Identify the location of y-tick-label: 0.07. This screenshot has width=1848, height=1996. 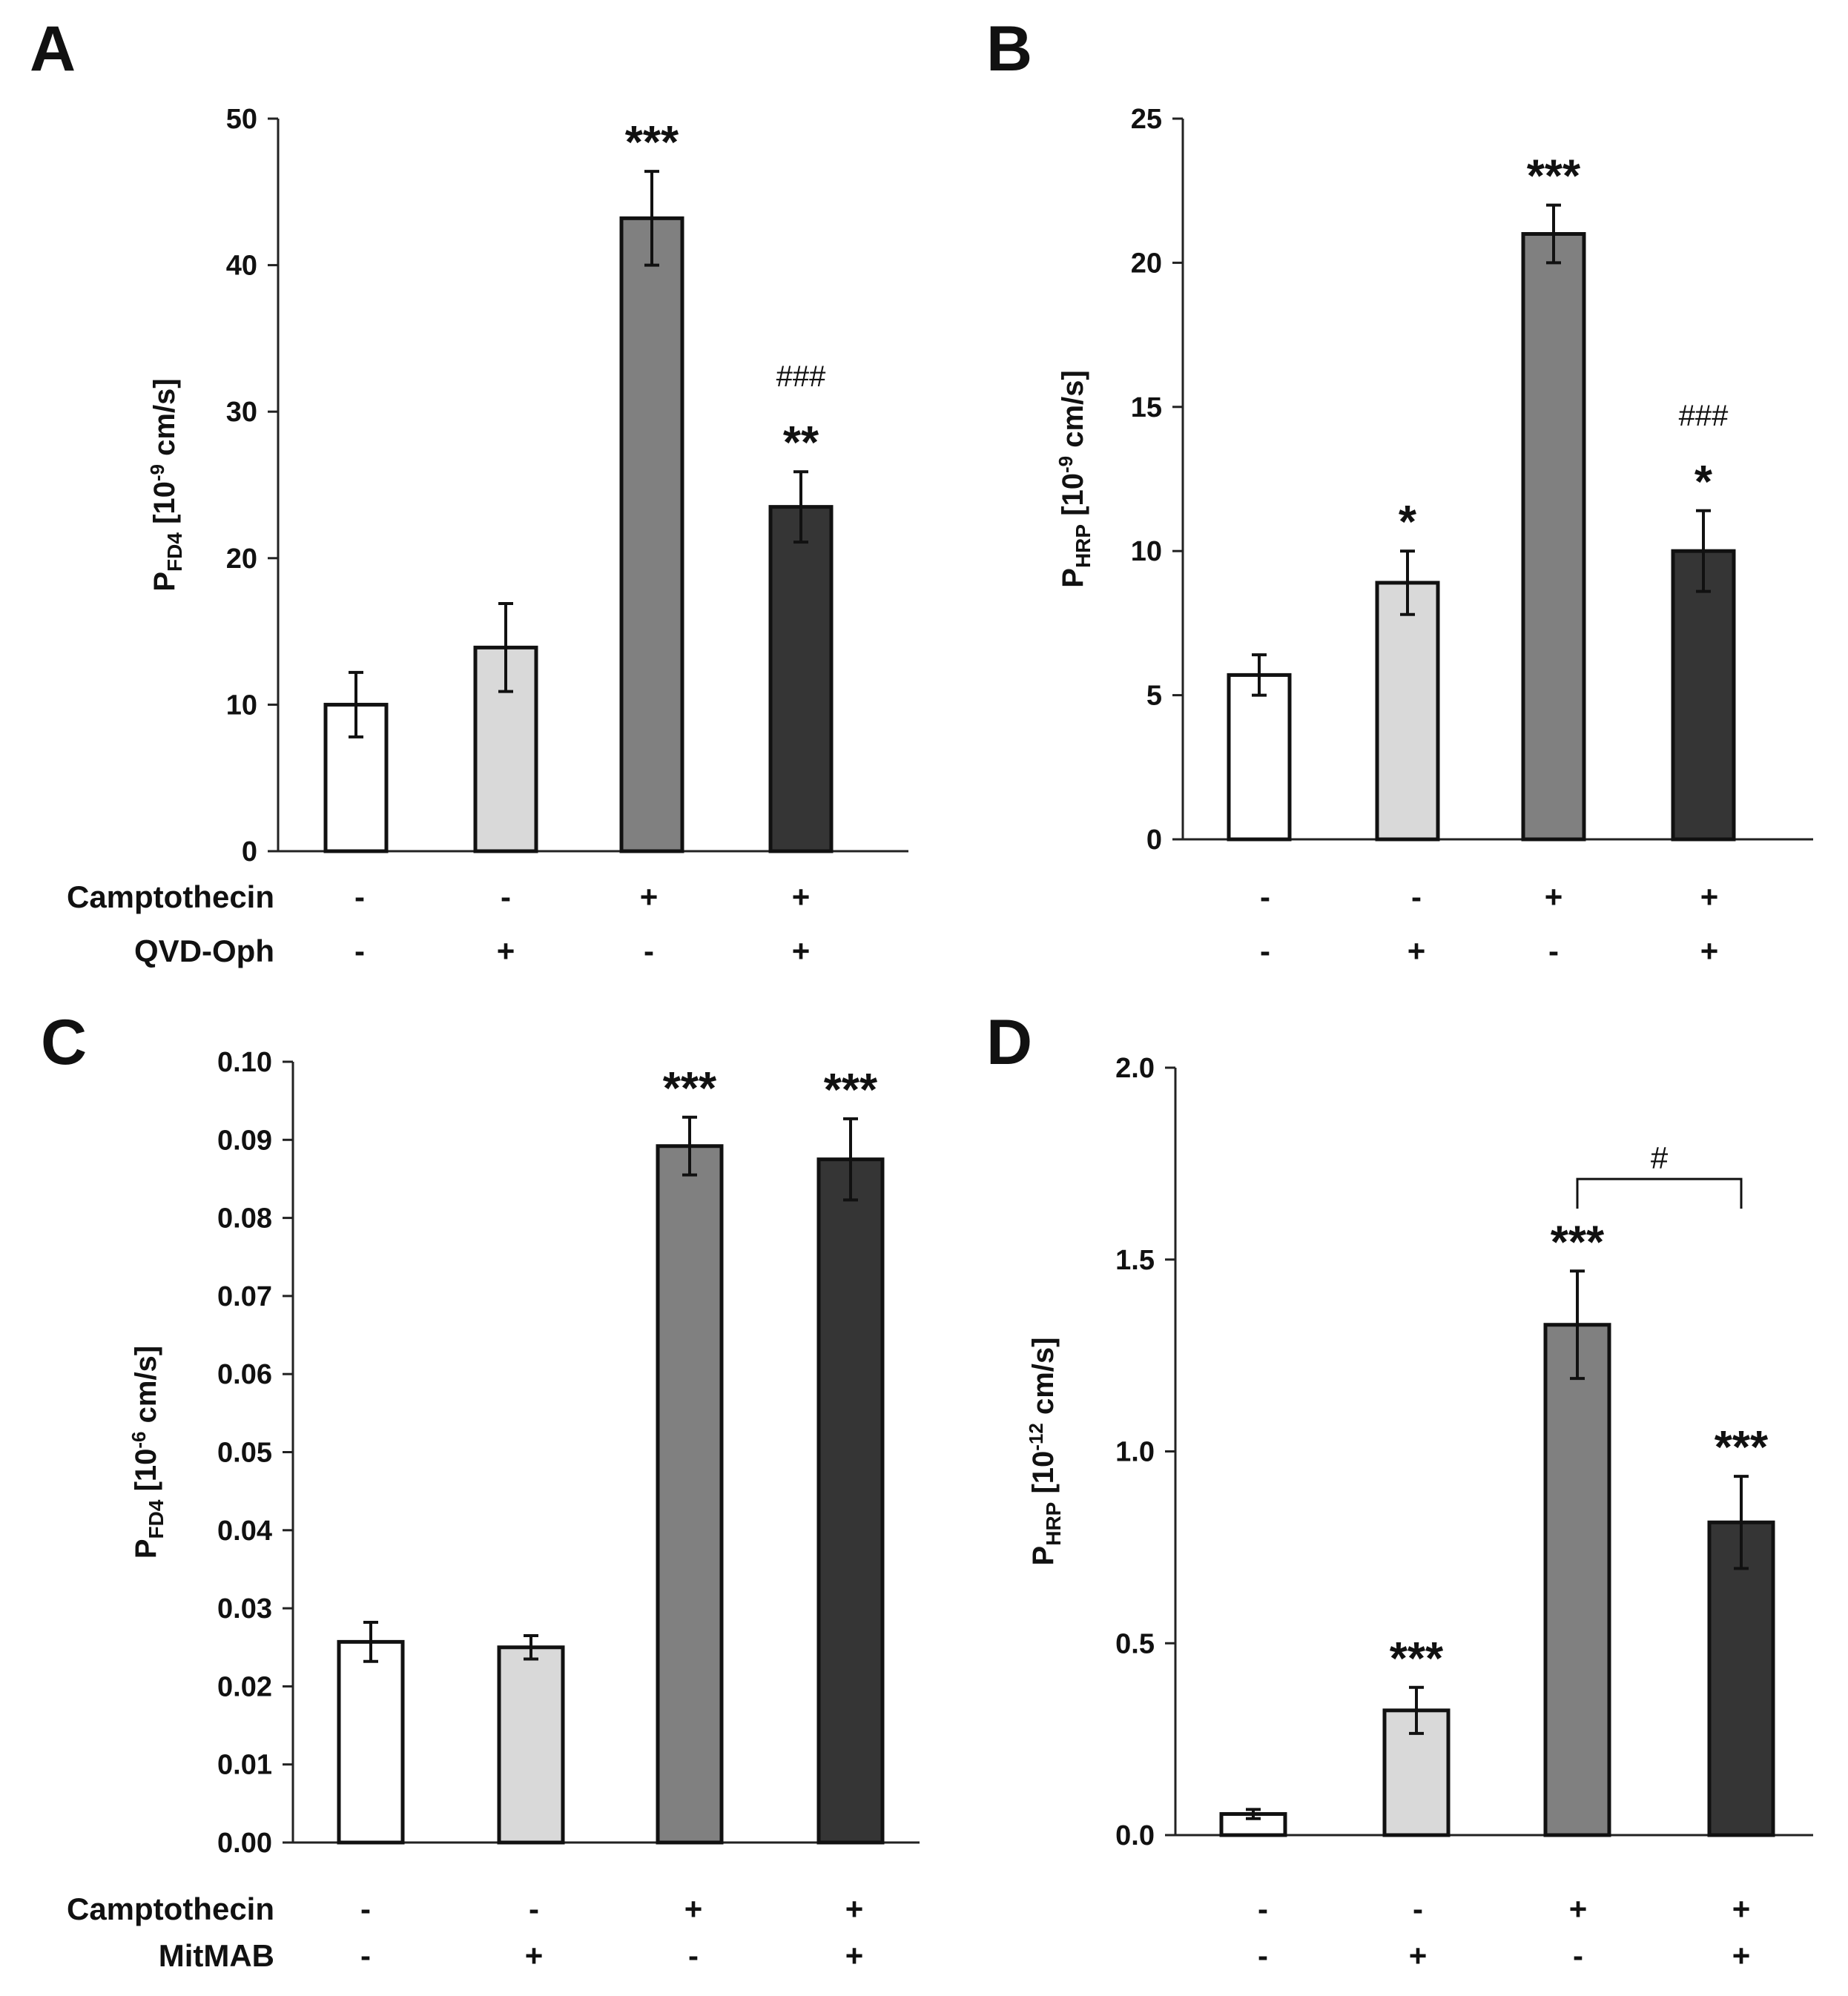
(244, 1296).